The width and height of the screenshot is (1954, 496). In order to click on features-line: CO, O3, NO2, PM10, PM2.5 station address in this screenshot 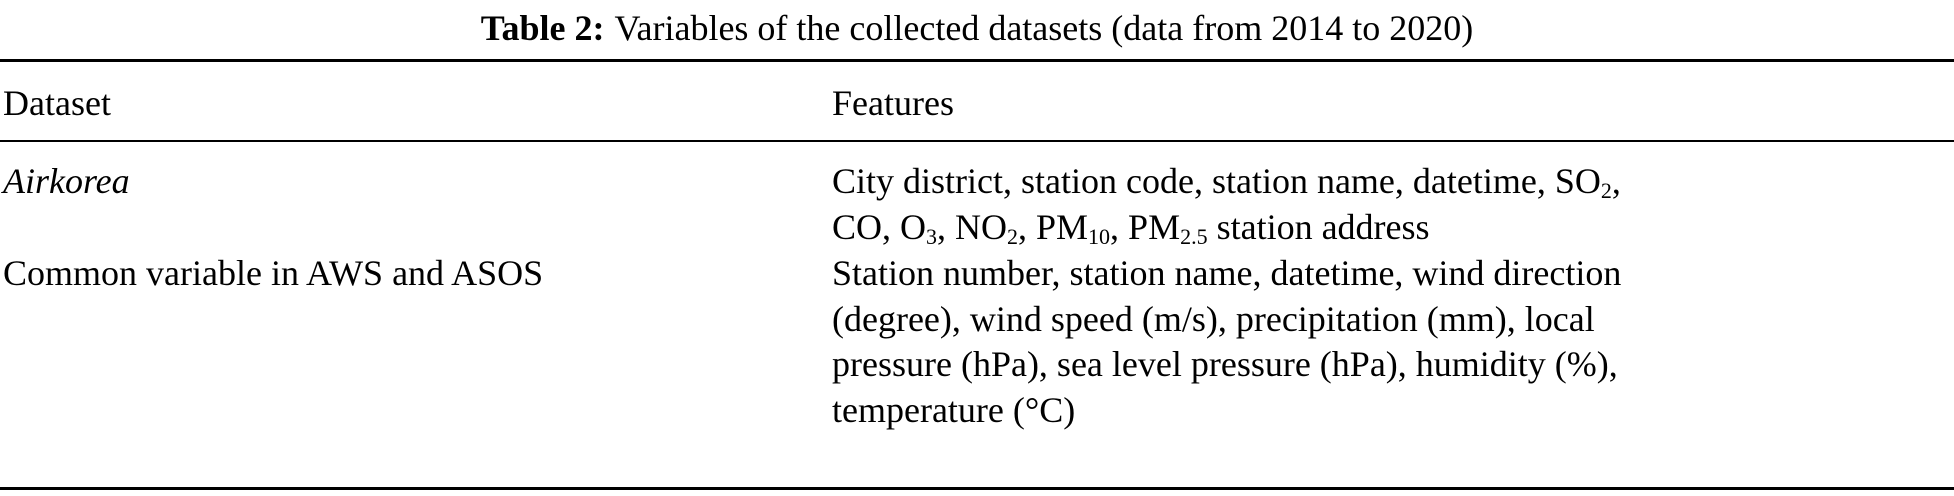, I will do `click(1131, 227)`.